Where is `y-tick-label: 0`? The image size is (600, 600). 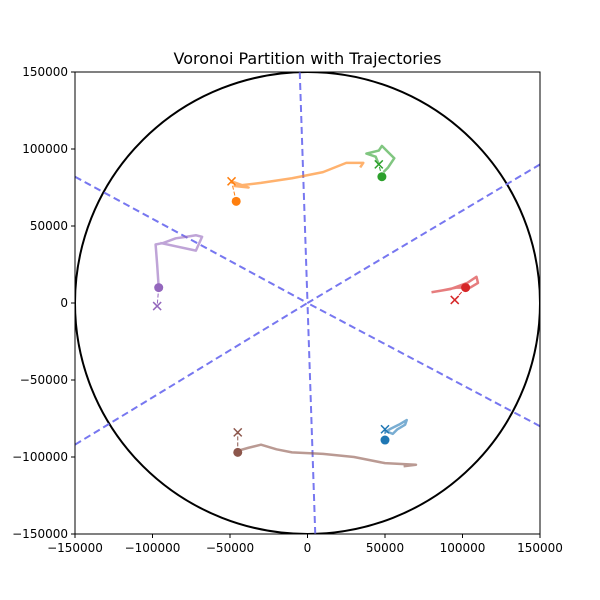
y-tick-label: 0 is located at coordinates (64, 303).